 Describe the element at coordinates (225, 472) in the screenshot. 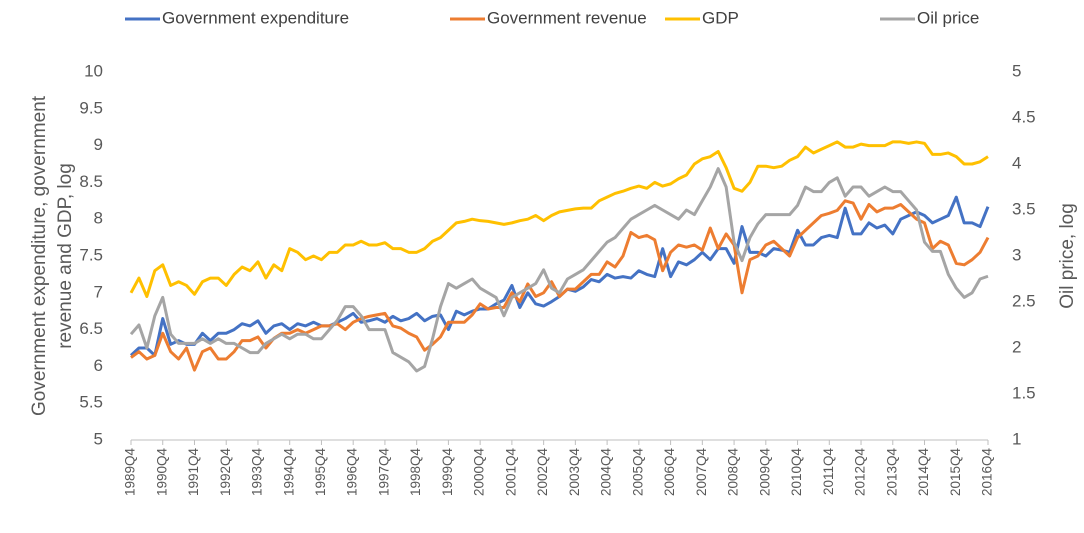

I see `x-tick-label: 1992Q4` at that location.